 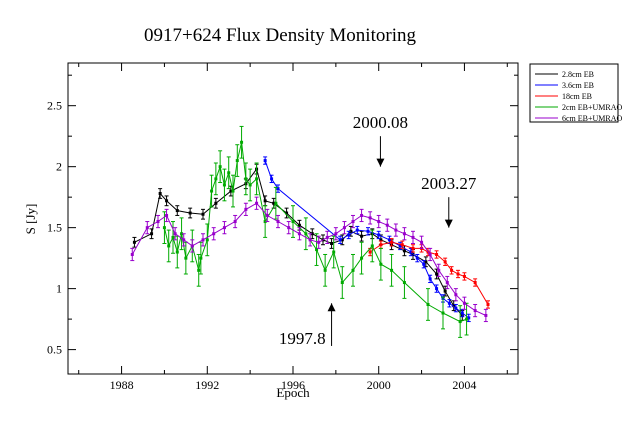 What do you see at coordinates (380, 122) in the screenshot?
I see `annotation-label: 2000.08` at bounding box center [380, 122].